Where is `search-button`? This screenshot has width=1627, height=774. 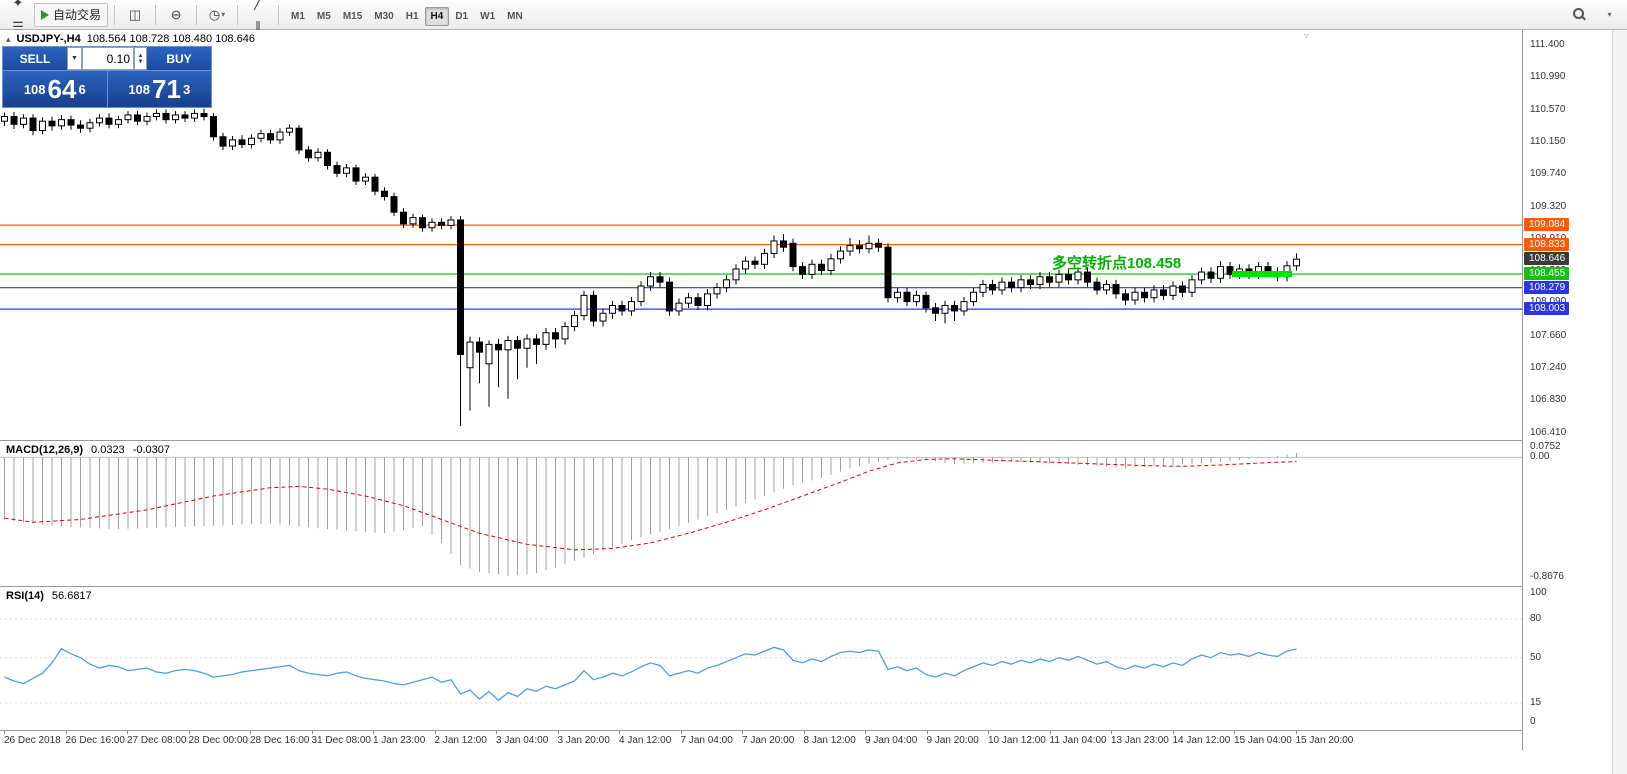
search-button is located at coordinates (1579, 15).